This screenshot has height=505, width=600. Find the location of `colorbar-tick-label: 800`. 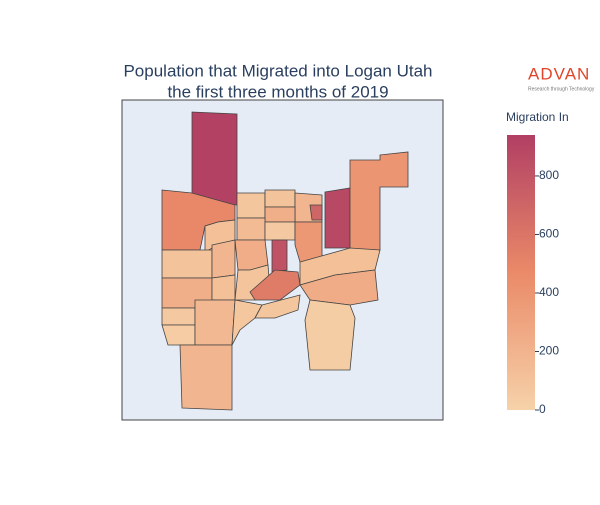

colorbar-tick-label: 800 is located at coordinates (549, 175).